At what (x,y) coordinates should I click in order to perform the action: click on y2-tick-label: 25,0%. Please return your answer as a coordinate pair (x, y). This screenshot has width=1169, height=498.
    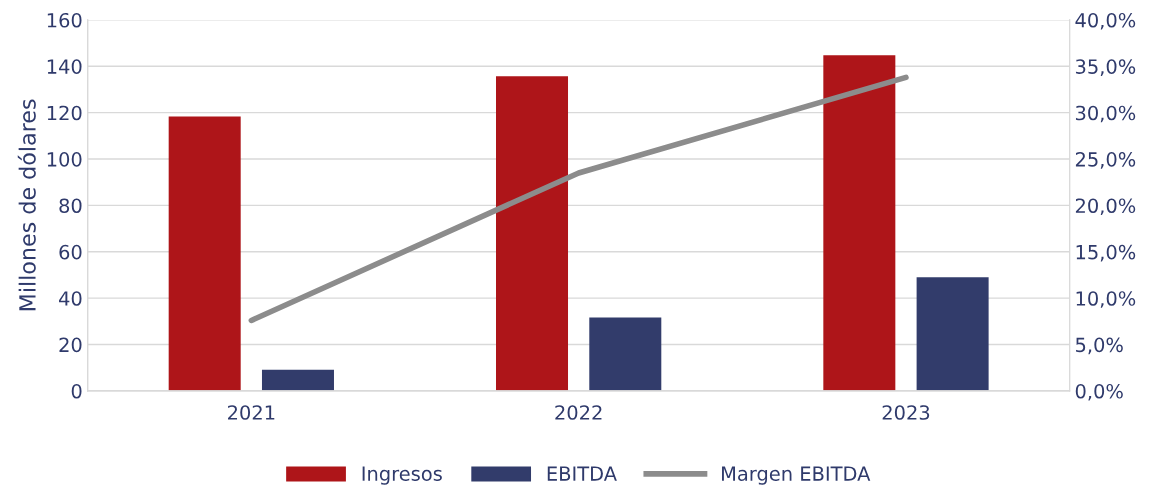
    Looking at the image, I should click on (1105, 160).